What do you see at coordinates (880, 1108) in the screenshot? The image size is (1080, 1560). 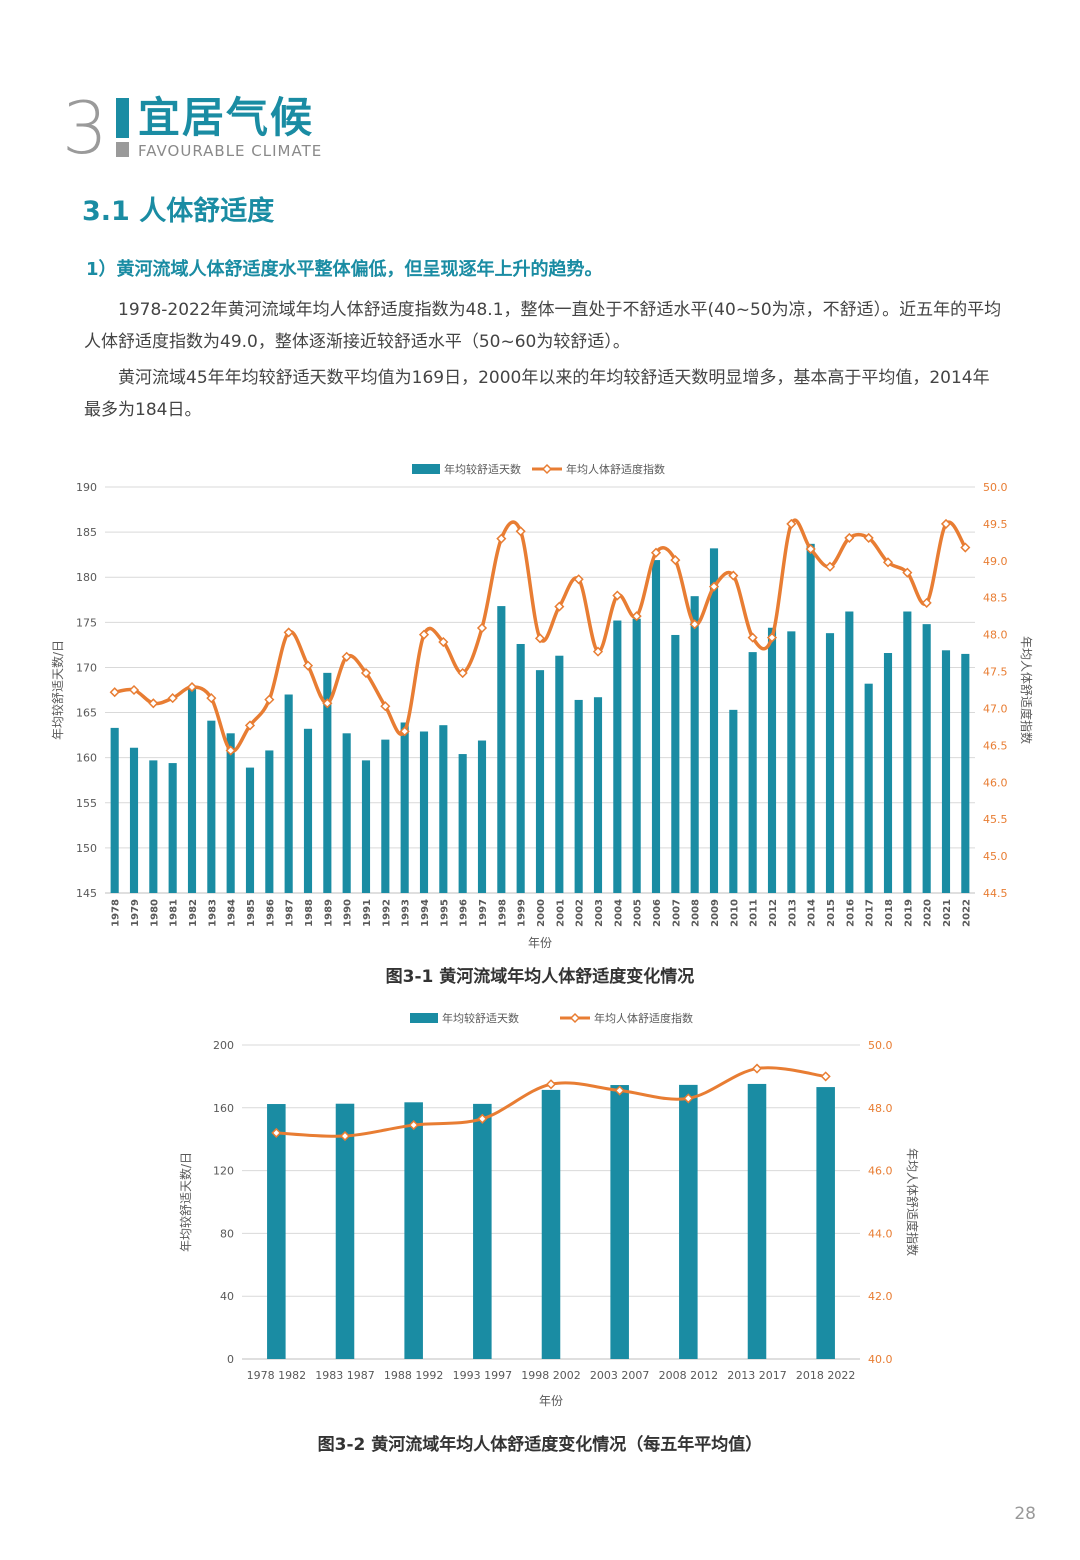 I see `y-tick-right: 48.0` at bounding box center [880, 1108].